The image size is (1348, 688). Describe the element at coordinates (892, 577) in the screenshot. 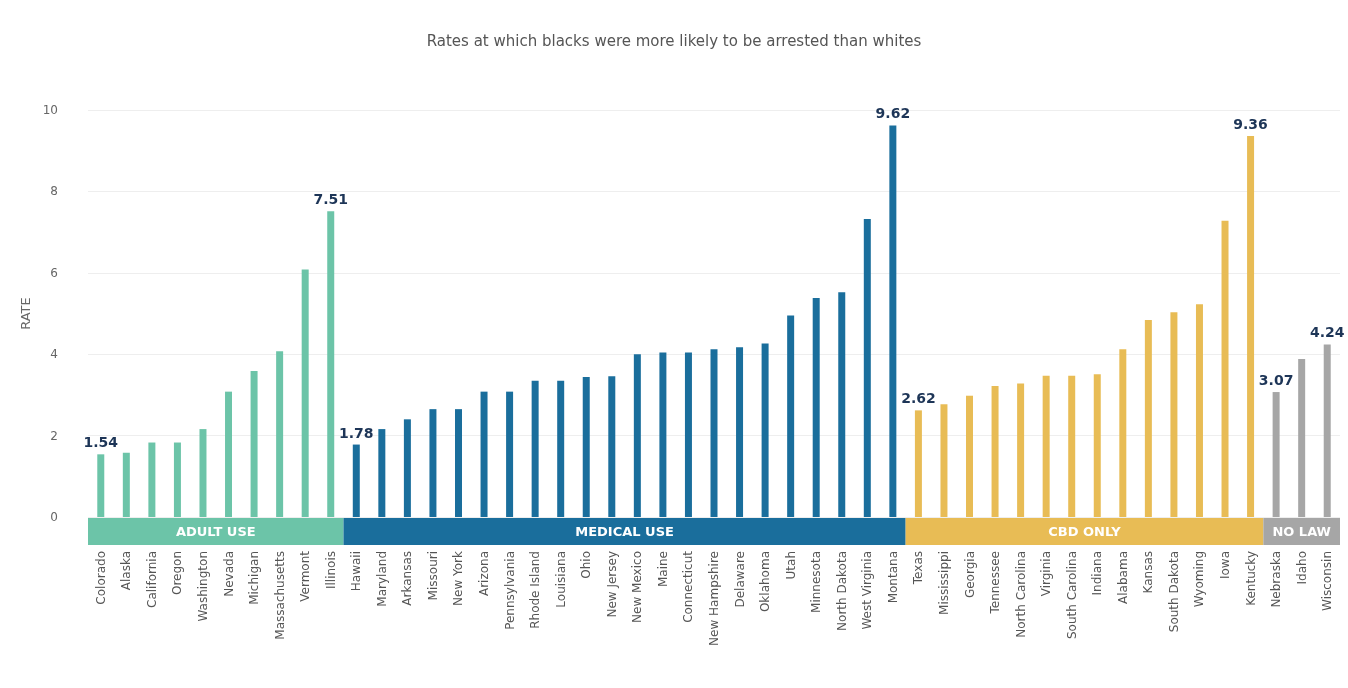

I see `x-tick-label: Montana` at that location.